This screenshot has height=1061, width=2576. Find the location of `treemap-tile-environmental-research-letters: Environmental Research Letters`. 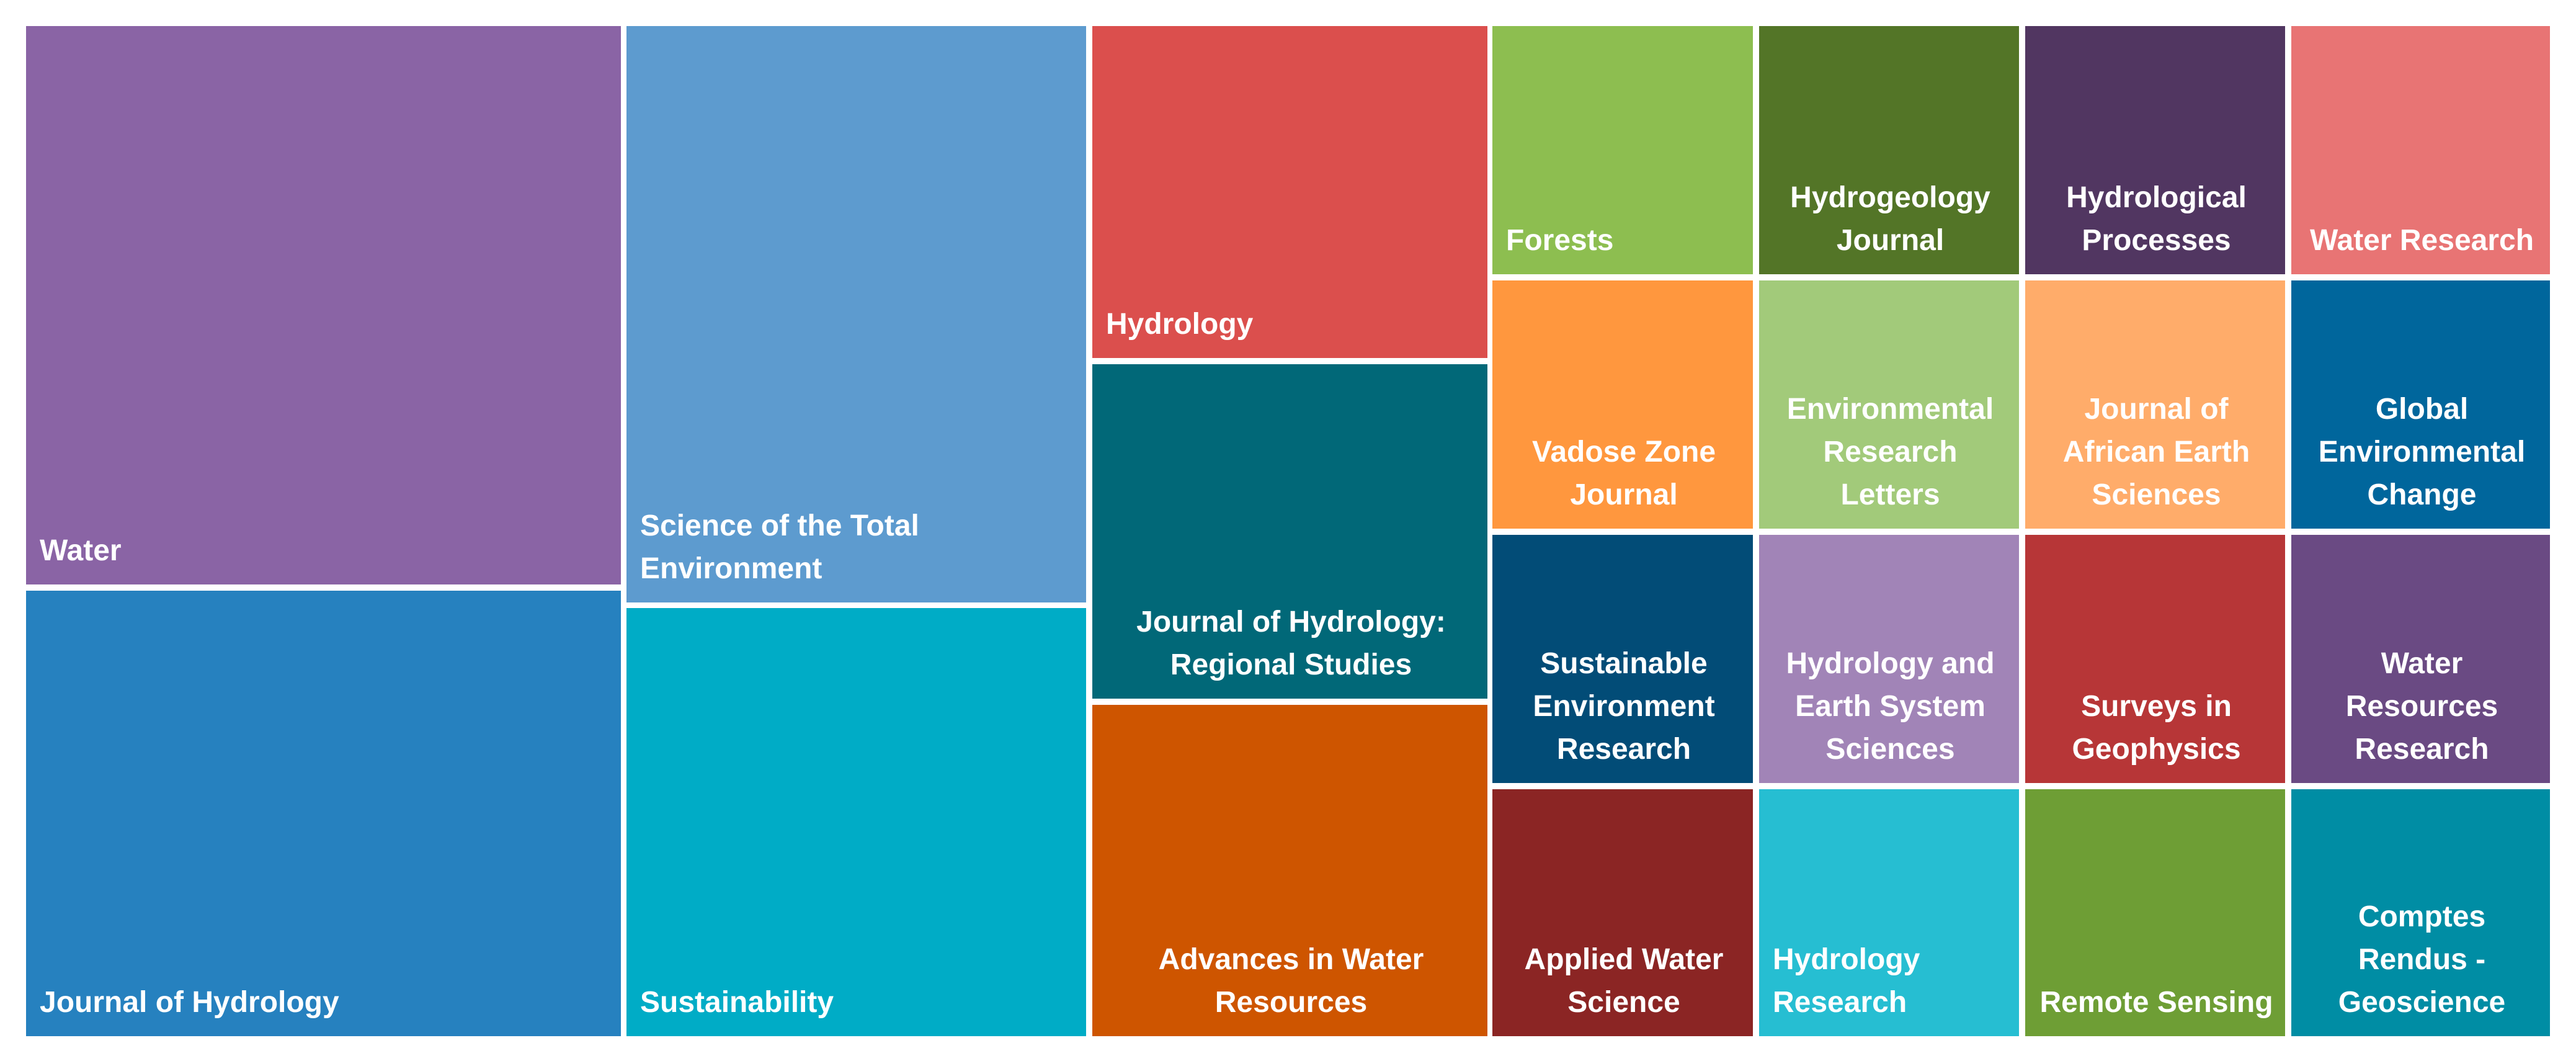

treemap-tile-environmental-research-letters: Environmental Research Letters is located at coordinates (1889, 405).